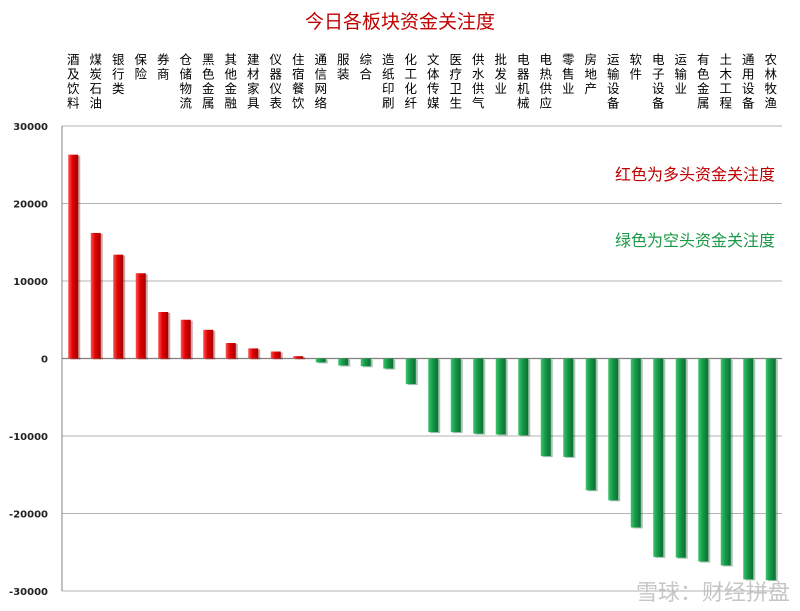  I want to click on legend-green-annotation: 绿色为空头资金关注度, so click(695, 240).